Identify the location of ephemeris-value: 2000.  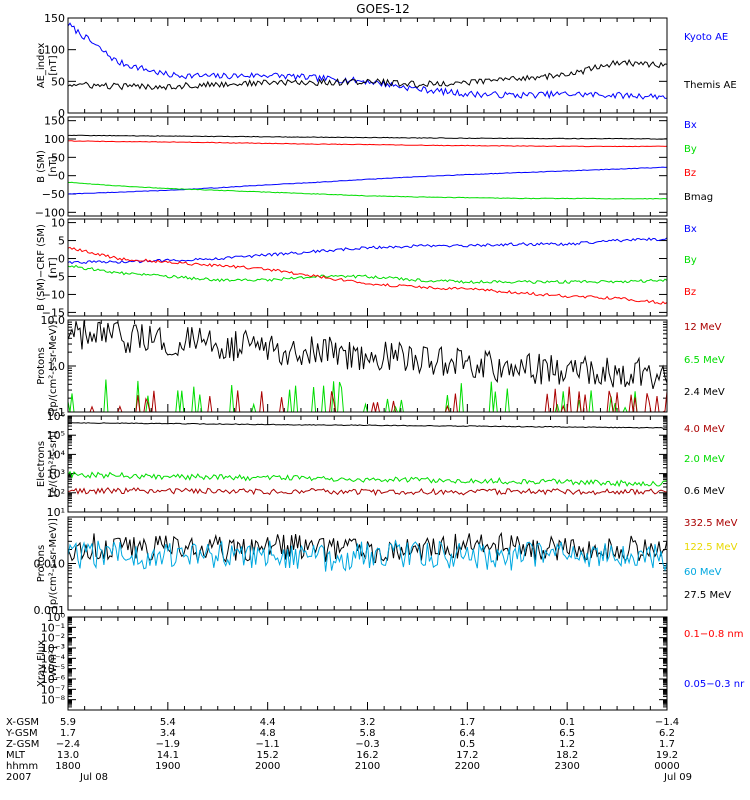
(267, 766).